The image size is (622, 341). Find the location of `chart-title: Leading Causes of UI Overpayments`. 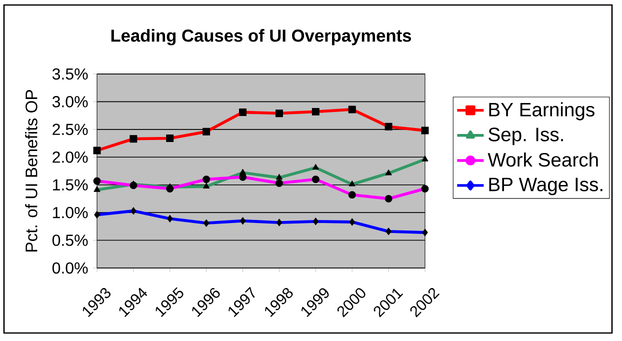

chart-title: Leading Causes of UI Overpayments is located at coordinates (261, 37).